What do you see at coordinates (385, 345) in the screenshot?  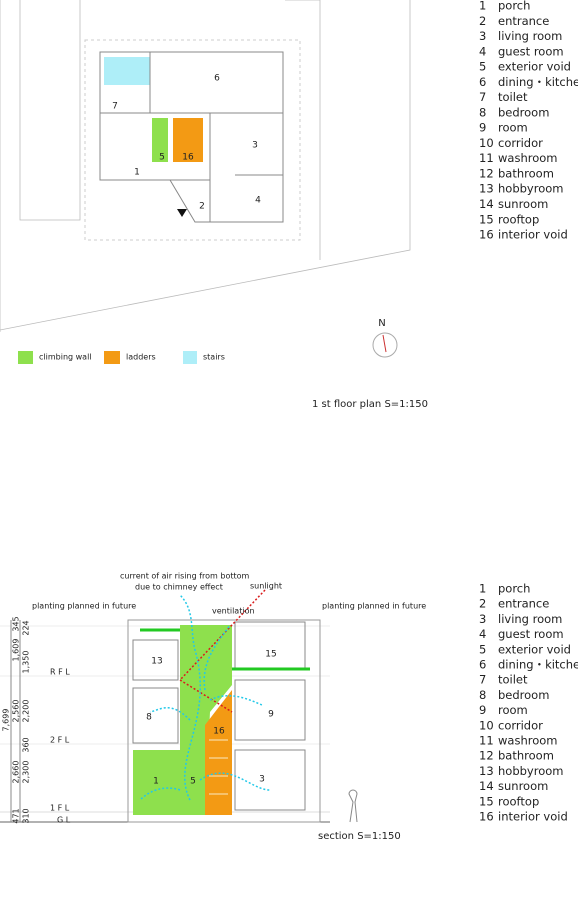 I see `north-circle` at bounding box center [385, 345].